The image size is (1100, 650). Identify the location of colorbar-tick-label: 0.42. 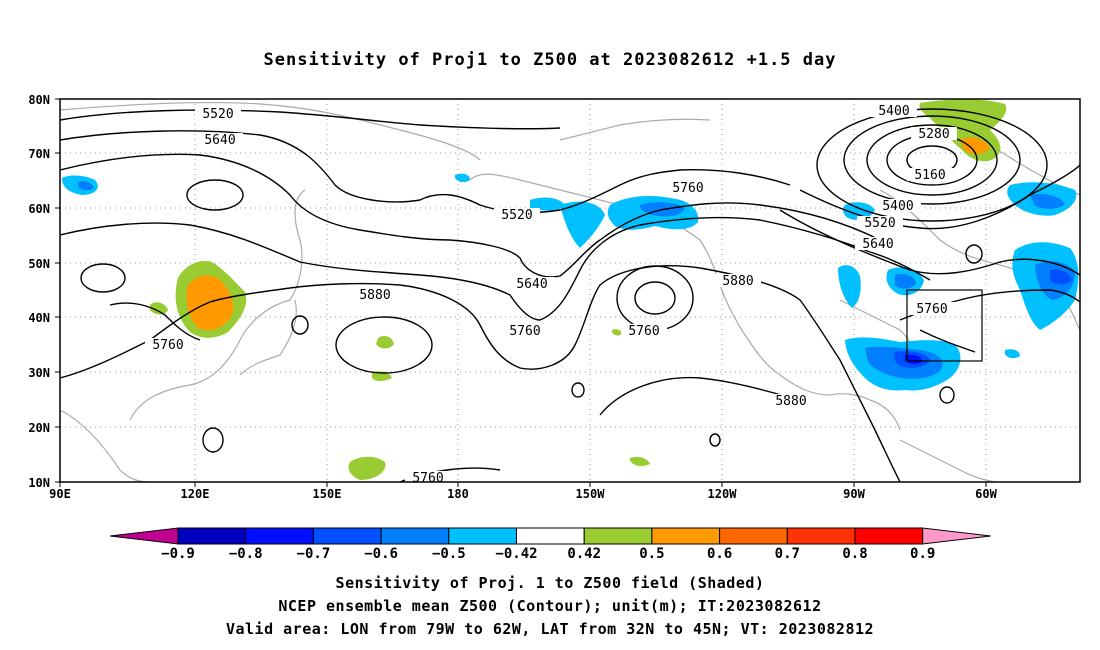
(584, 554).